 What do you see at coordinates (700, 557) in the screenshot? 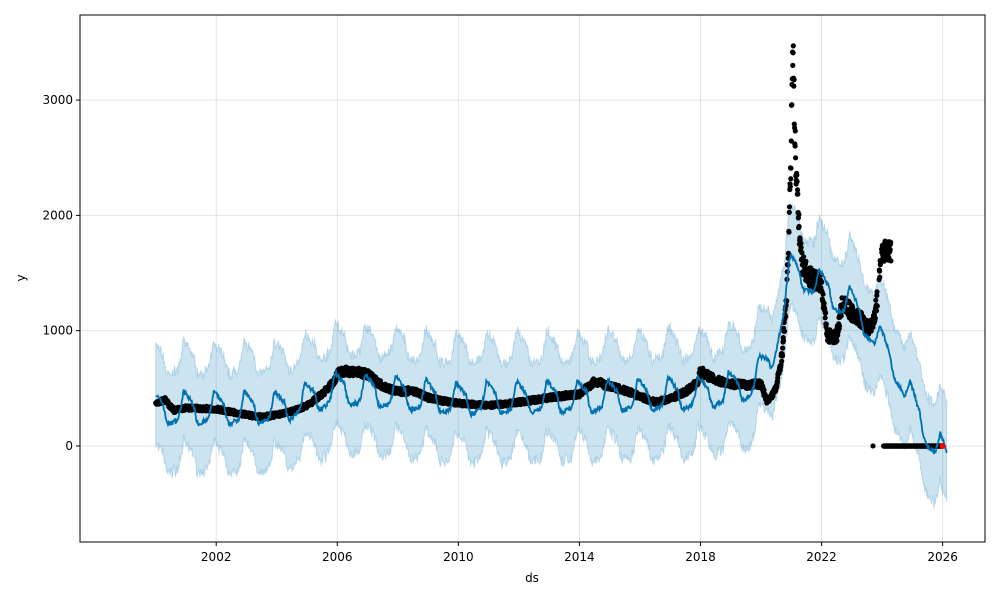
I see `x-tick-label: 2018` at bounding box center [700, 557].